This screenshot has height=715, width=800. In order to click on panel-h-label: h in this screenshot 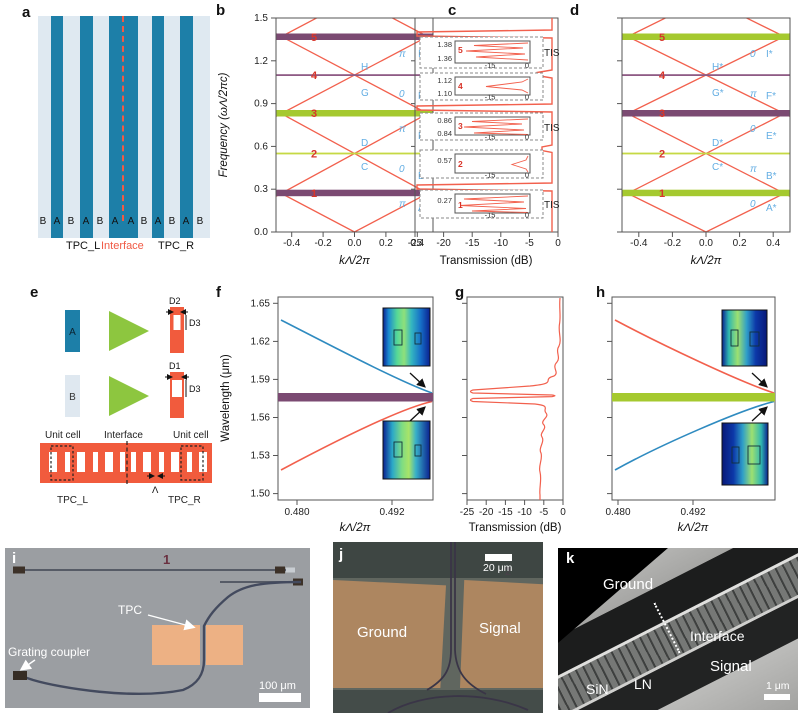, I will do `click(601, 292)`.